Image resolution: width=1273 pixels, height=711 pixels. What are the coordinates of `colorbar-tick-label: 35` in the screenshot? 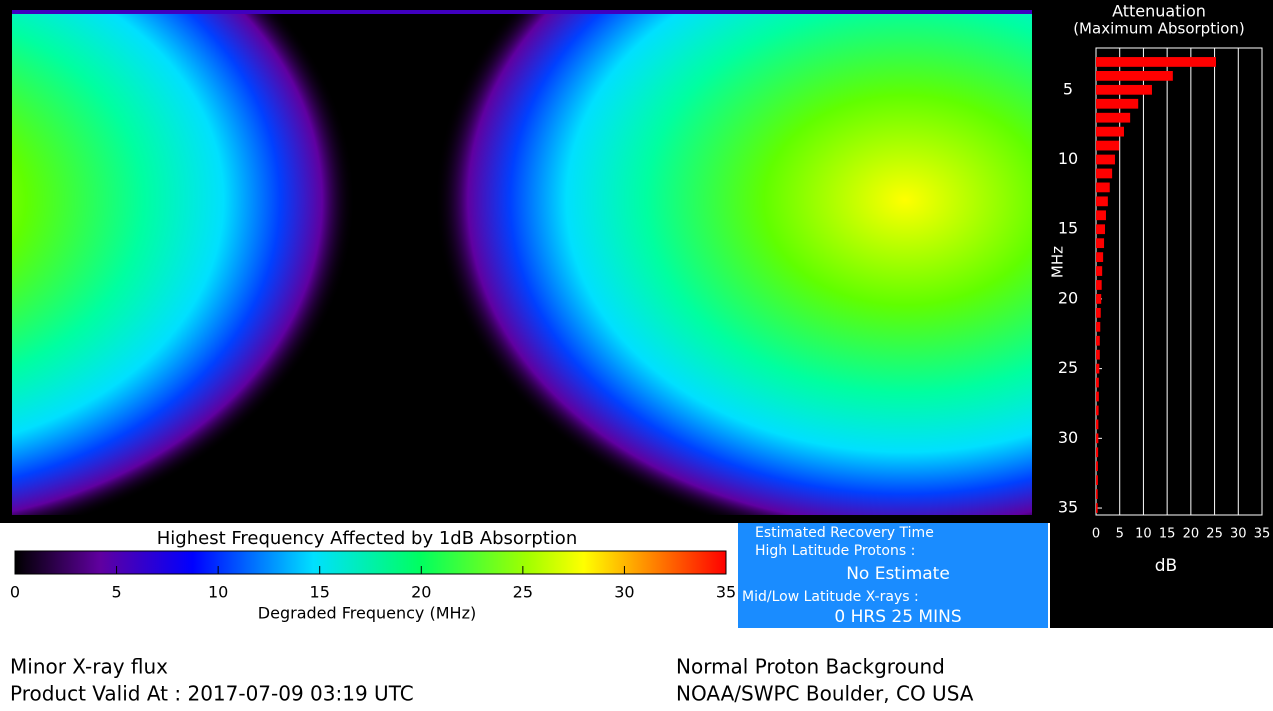 It's located at (726, 592).